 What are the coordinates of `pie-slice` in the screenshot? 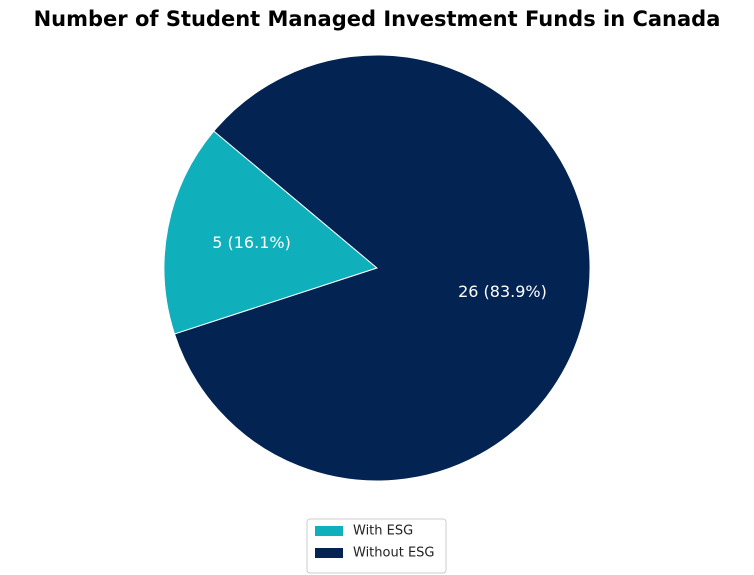 It's located at (271, 232).